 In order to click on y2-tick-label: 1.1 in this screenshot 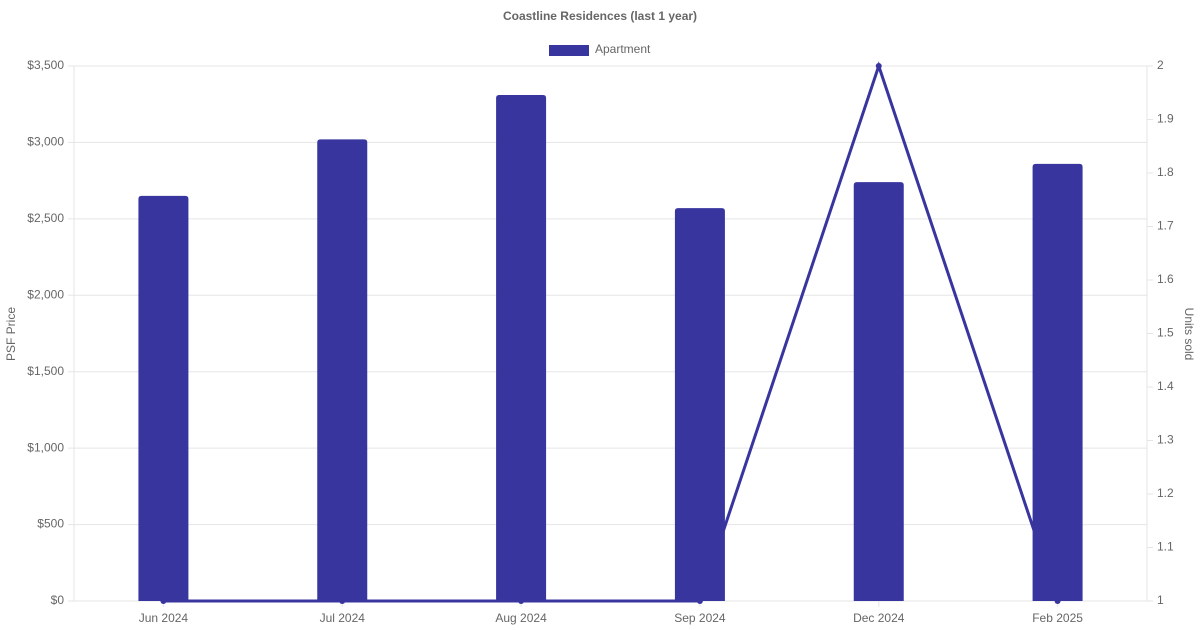, I will do `click(1165, 547)`.